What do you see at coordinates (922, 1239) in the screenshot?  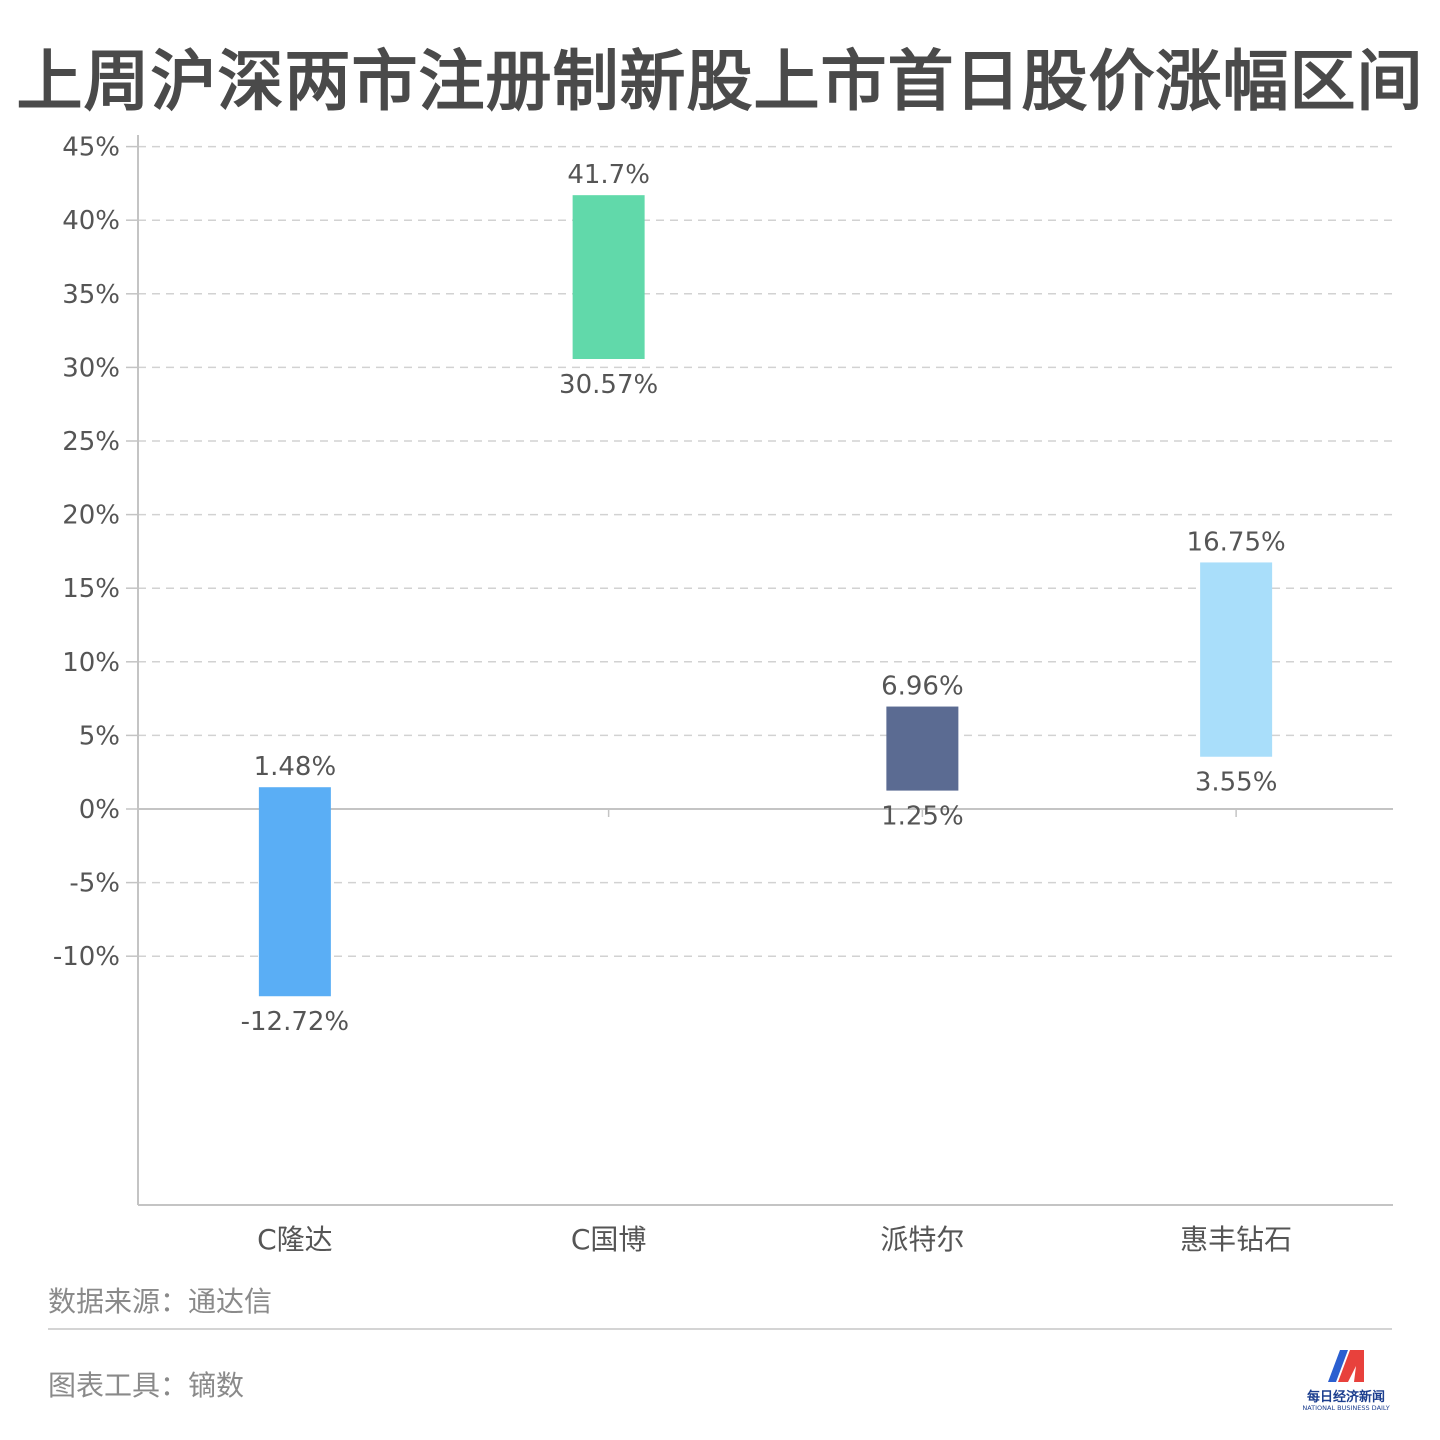 I see `x-category-label: 派特尔` at bounding box center [922, 1239].